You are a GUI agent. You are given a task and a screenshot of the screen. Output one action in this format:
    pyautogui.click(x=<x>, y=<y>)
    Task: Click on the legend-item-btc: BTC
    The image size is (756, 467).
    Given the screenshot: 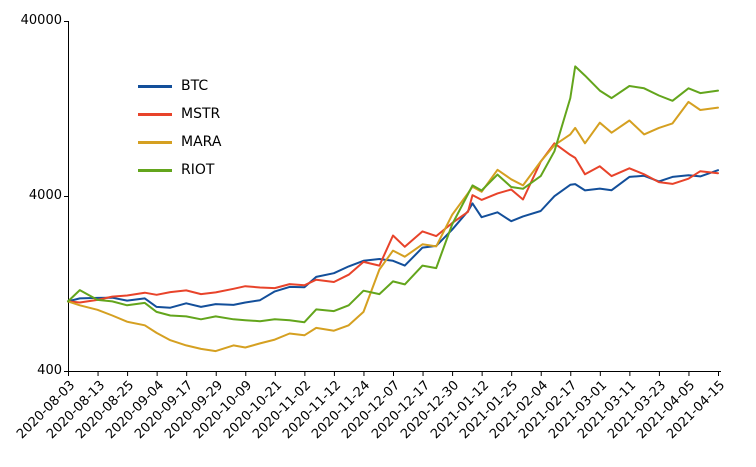 What is the action you would take?
    pyautogui.click(x=179, y=86)
    